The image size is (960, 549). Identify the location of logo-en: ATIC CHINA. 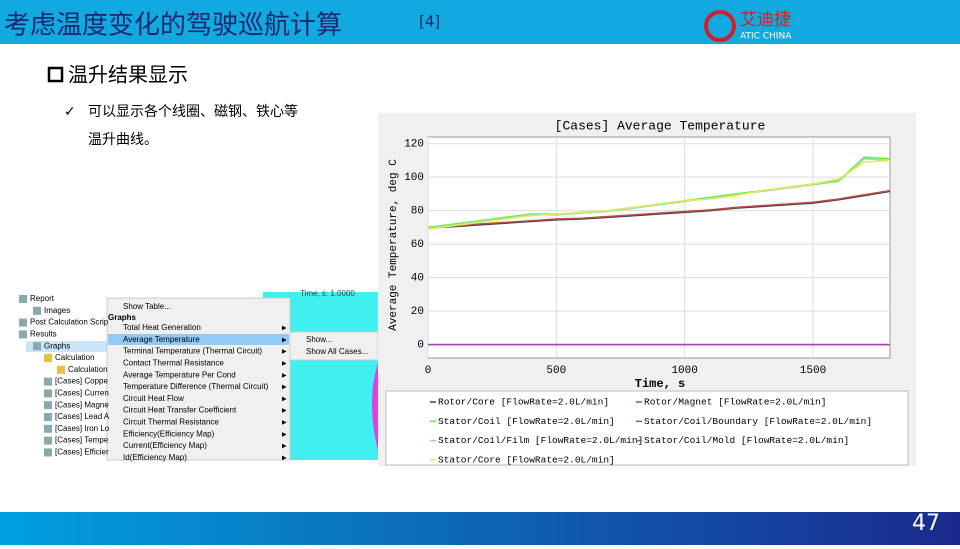
(766, 37).